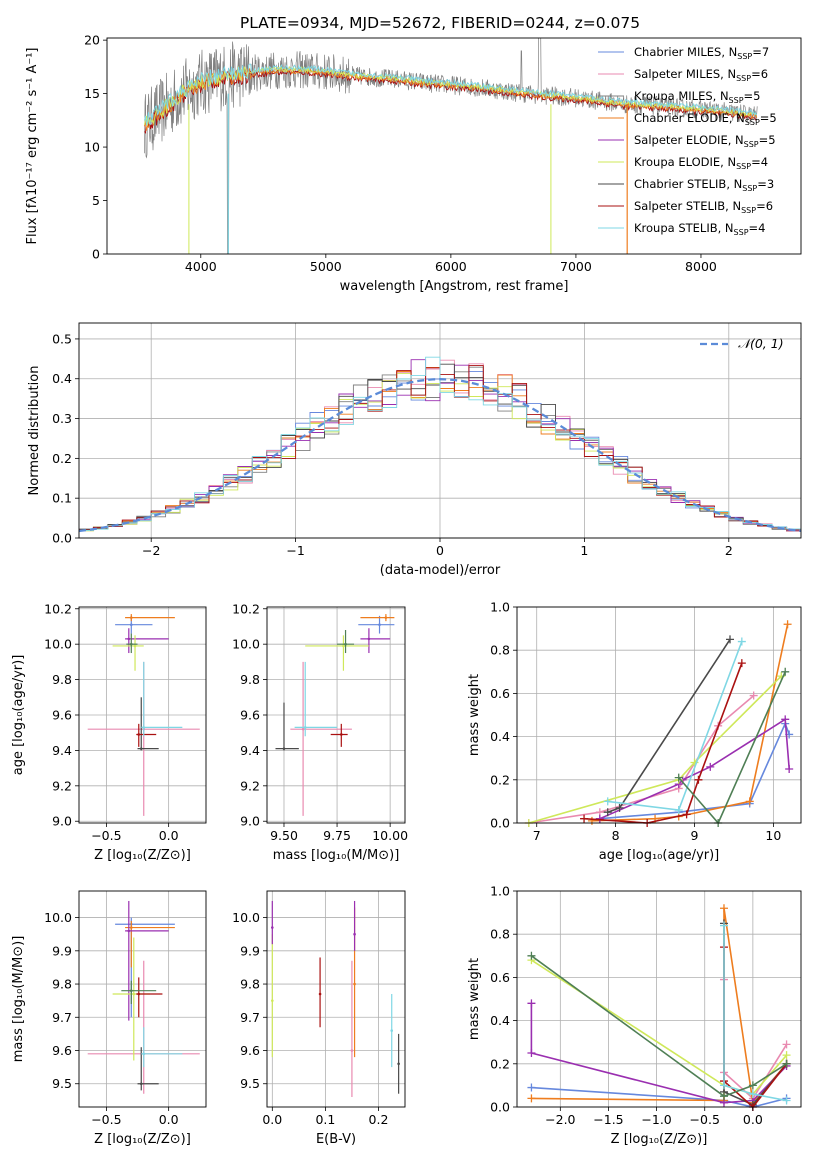 The height and width of the screenshot is (1170, 819). Describe the element at coordinates (92, 147) in the screenshot. I see `y-tick-label: 10` at that location.